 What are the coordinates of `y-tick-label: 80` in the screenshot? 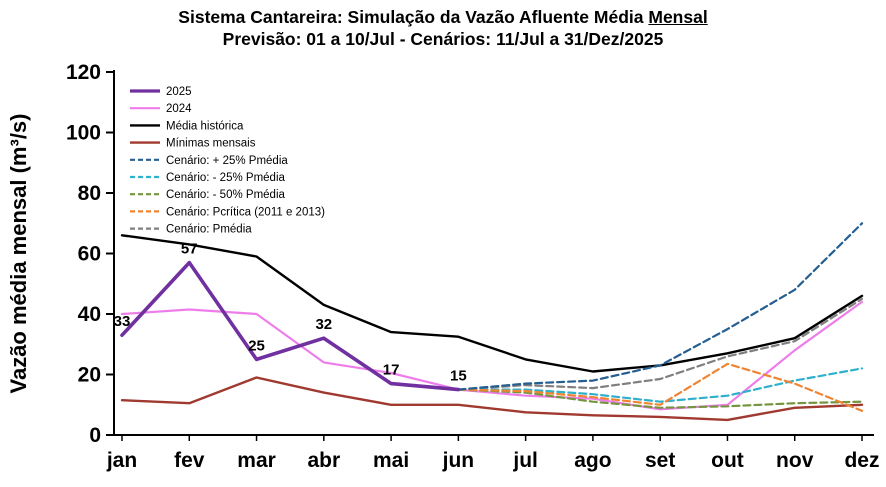 It's located at (89, 193).